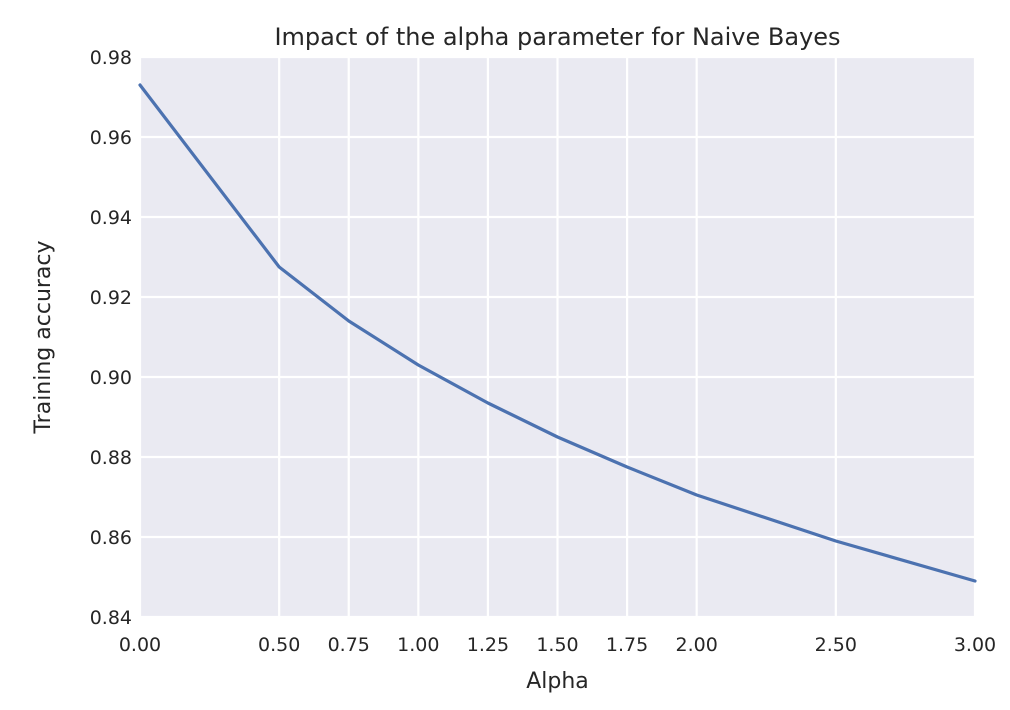 The image size is (1010, 710). I want to click on x-tick-label: 0.75, so click(349, 645).